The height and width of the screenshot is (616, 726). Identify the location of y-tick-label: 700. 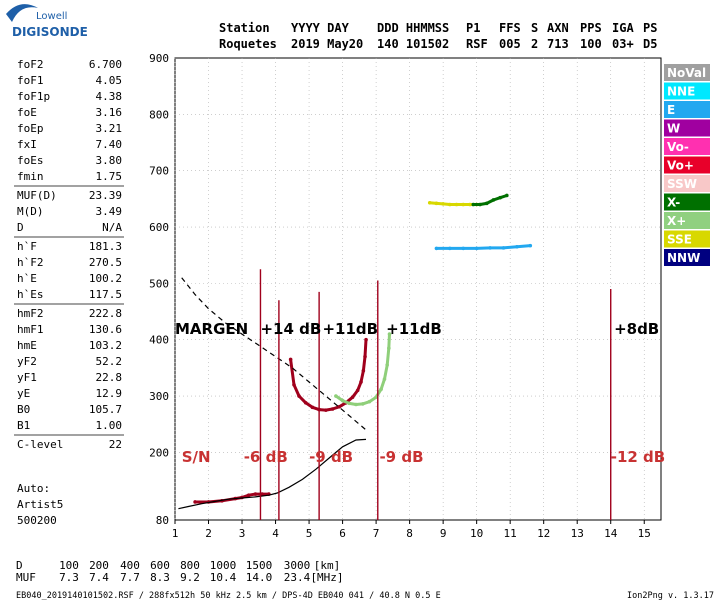
(159, 171).